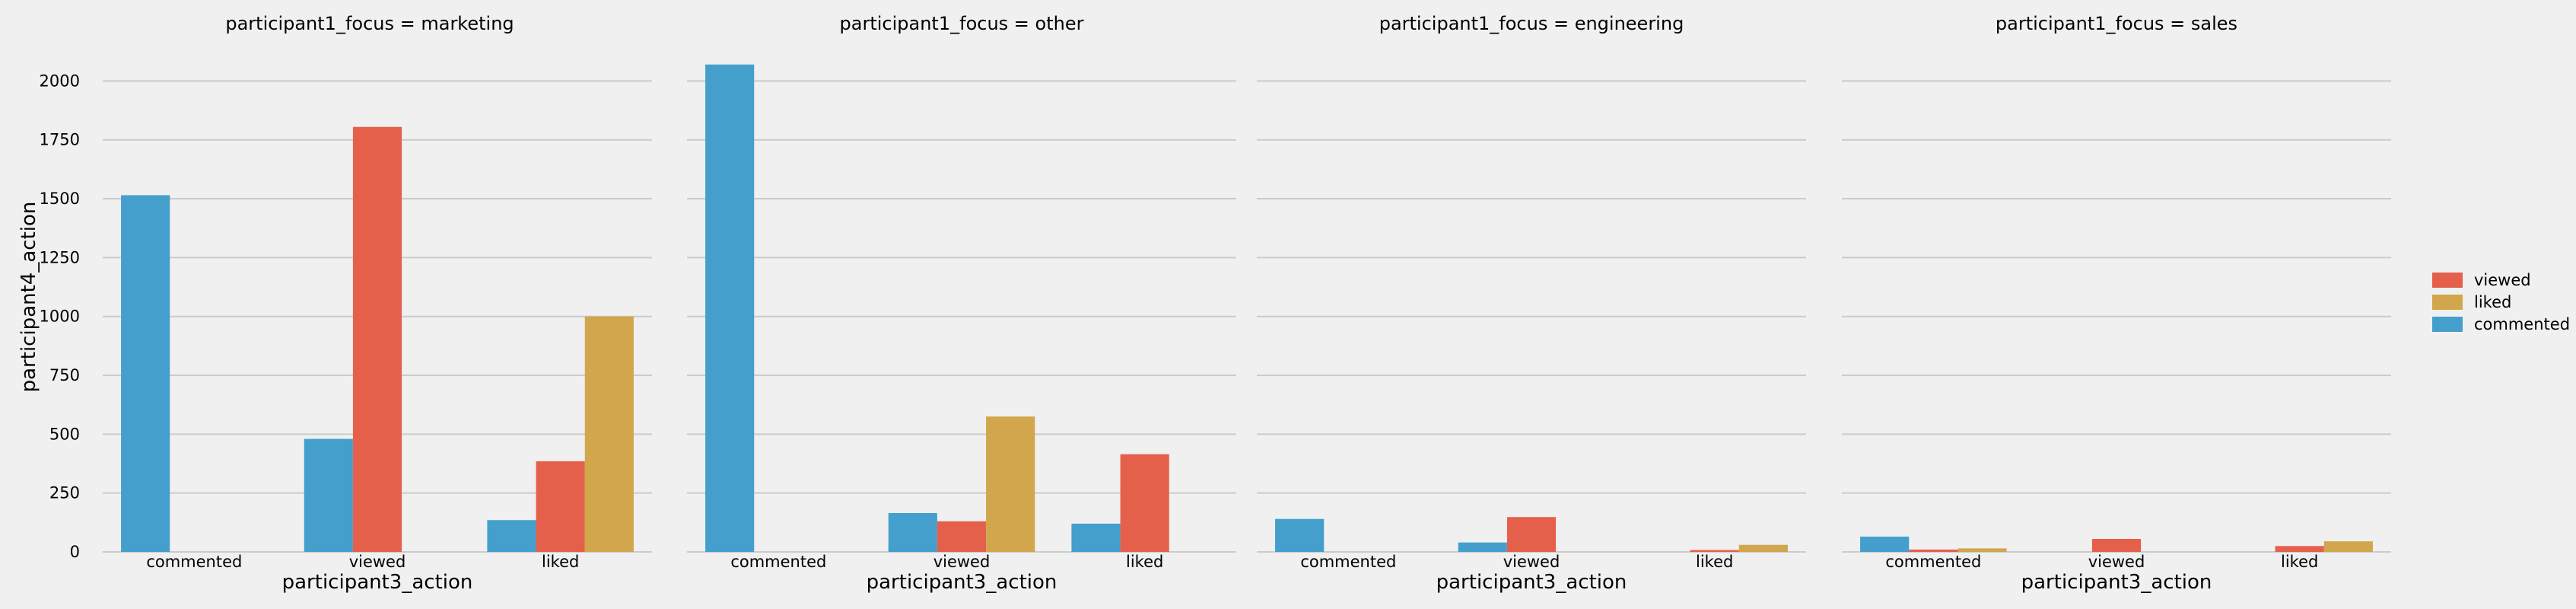 Image resolution: width=2576 pixels, height=609 pixels. I want to click on panel-title: participant1_focus = marketing, so click(369, 23).